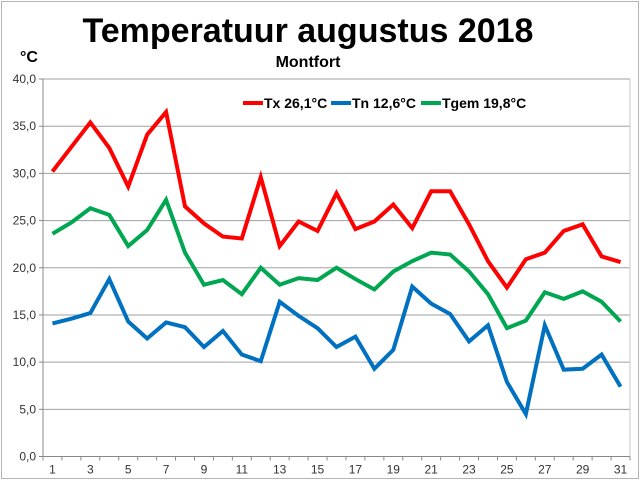 The image size is (640, 480). I want to click on x-tick-label: 17, so click(356, 470).